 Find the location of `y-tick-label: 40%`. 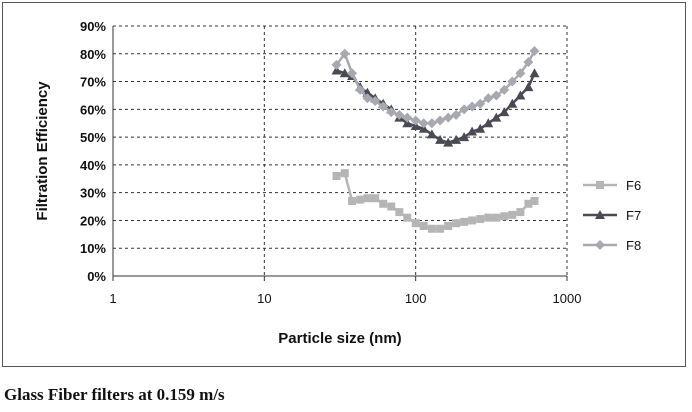

y-tick-label: 40% is located at coordinates (93, 165).